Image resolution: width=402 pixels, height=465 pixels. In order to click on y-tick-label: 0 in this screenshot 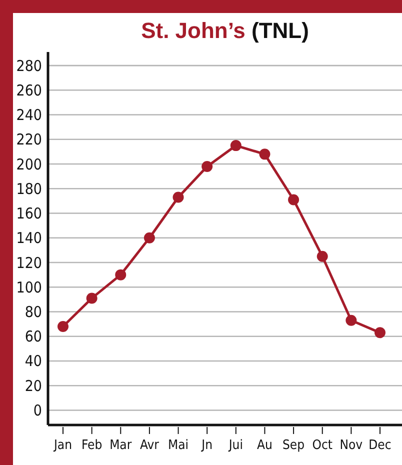, I will do `click(37, 410)`.